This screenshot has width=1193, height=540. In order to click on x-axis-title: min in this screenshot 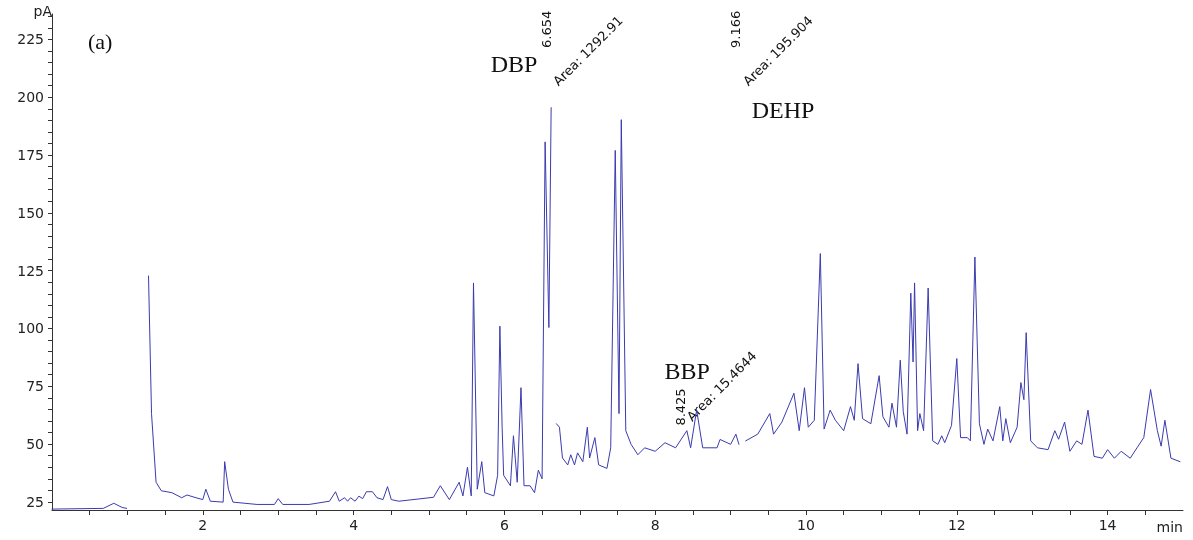, I will do `click(1169, 527)`.